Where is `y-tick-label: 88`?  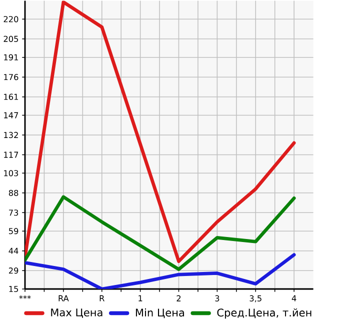 y-tick-label: 88 is located at coordinates (13, 193).